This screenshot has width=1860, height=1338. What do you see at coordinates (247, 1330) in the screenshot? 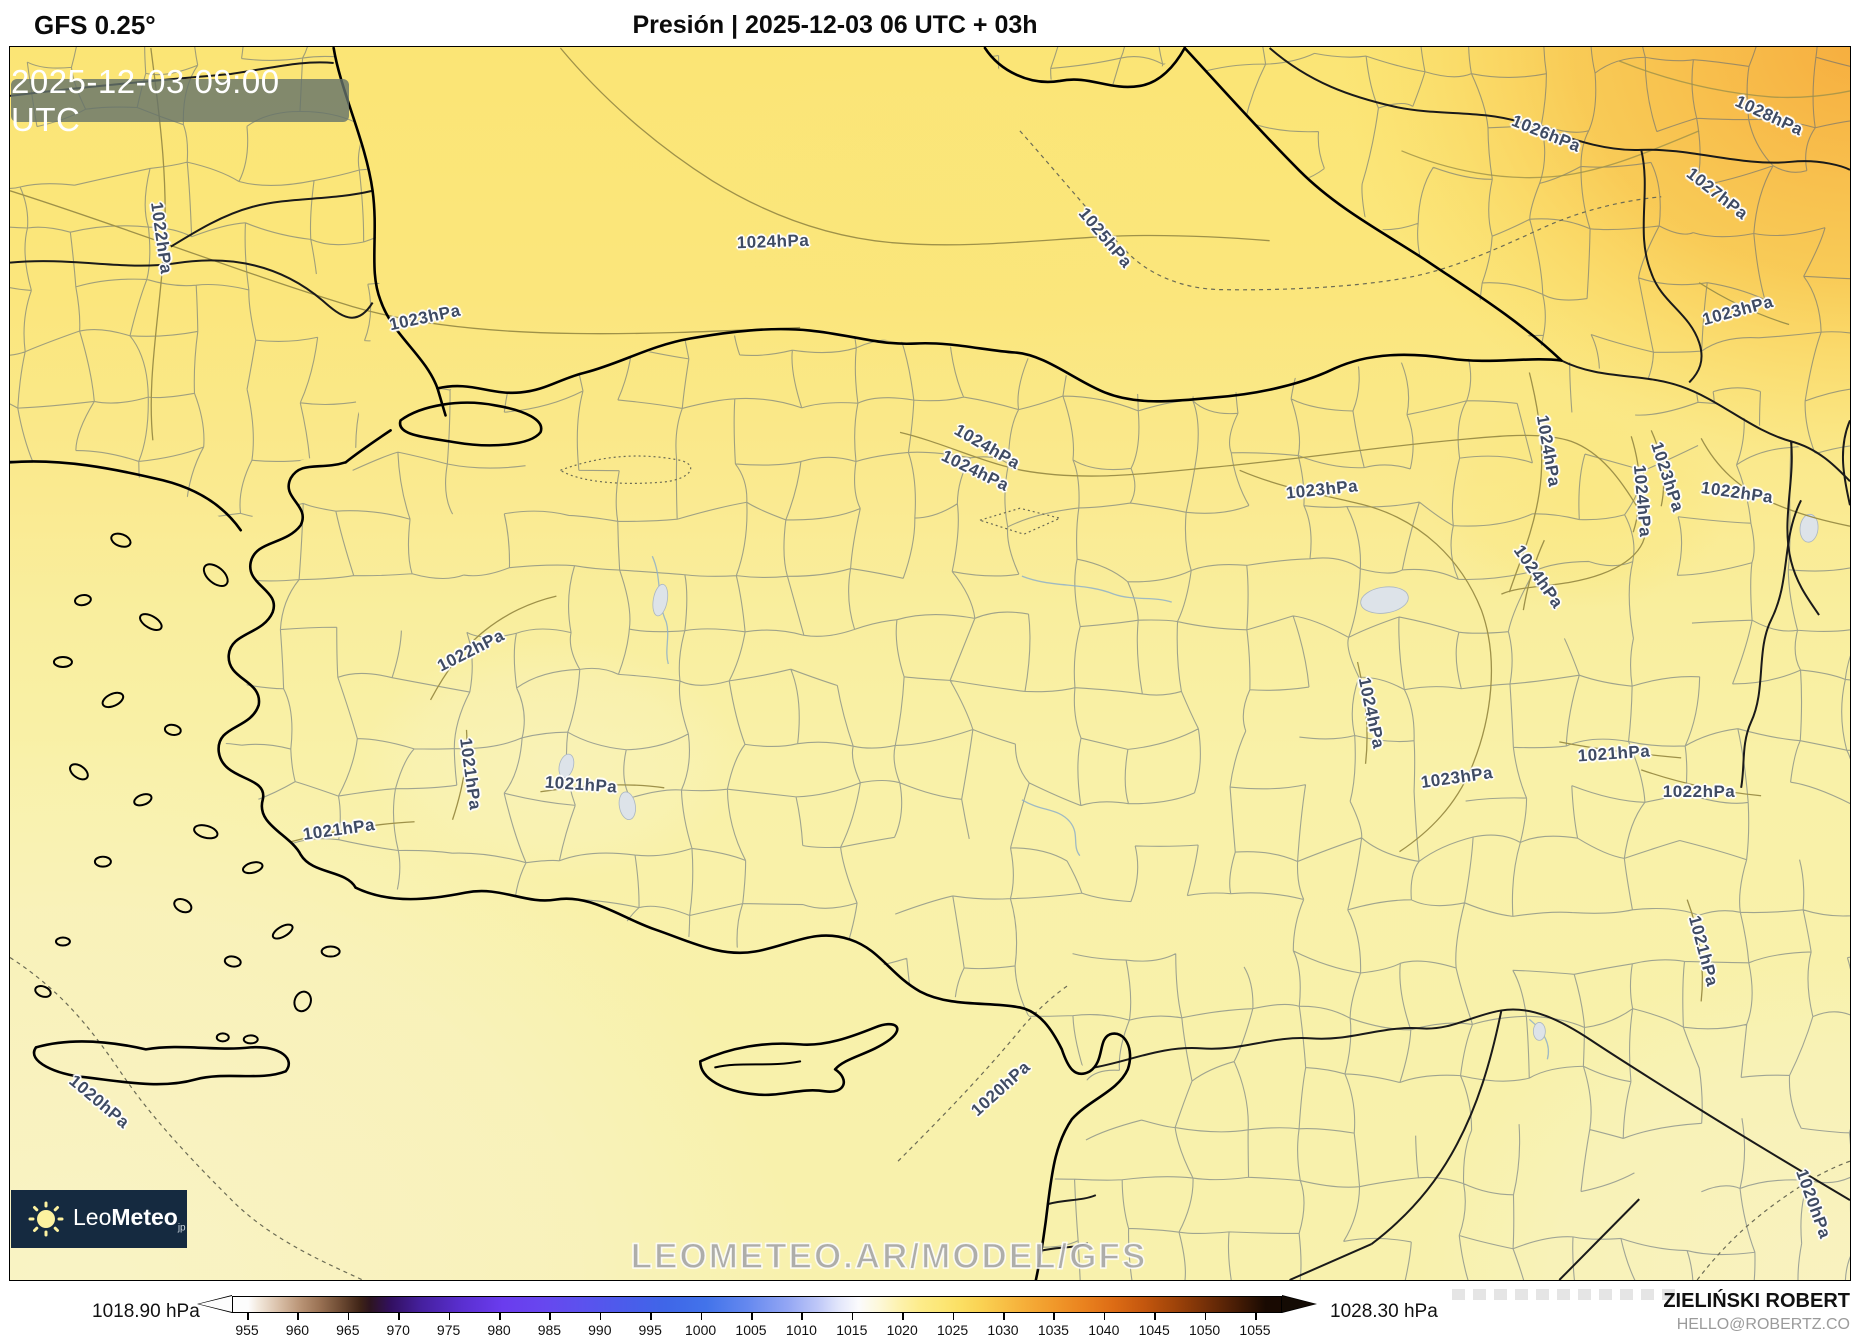
I see `colorbar-tick-label: 955` at bounding box center [247, 1330].